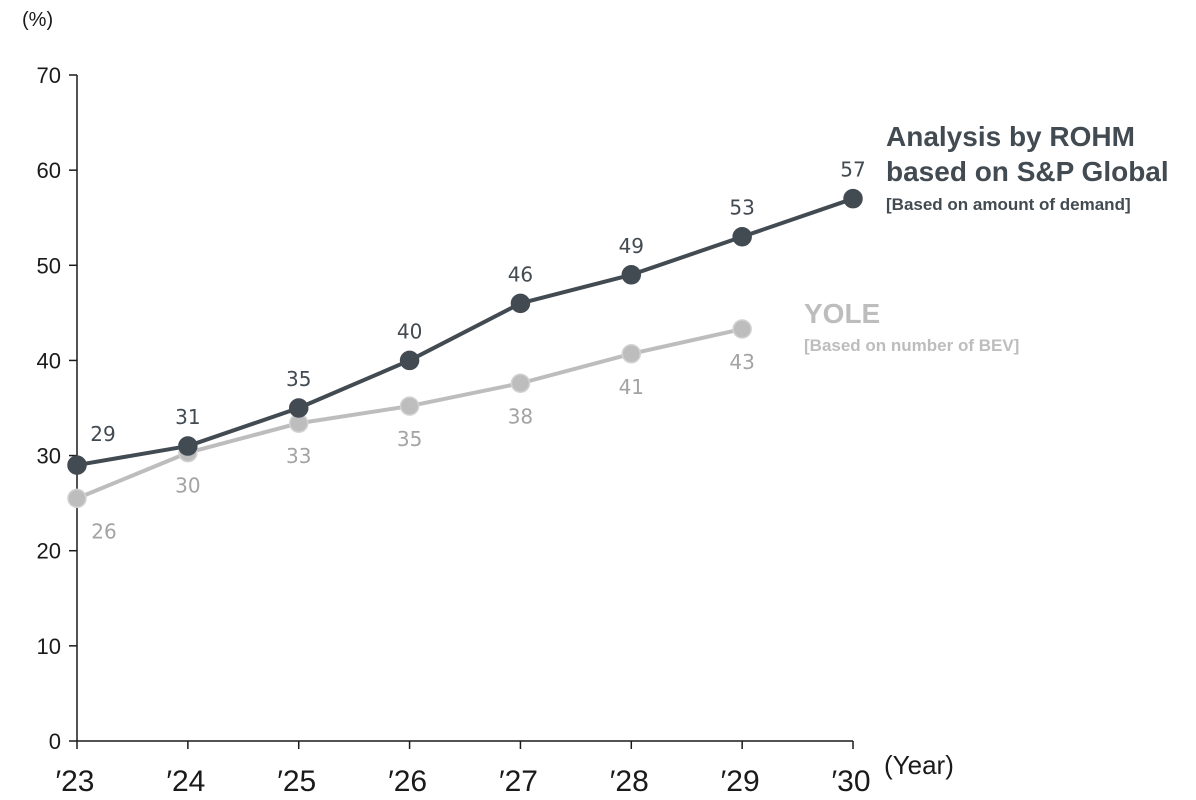  What do you see at coordinates (852, 170) in the screenshot?
I see `data-label: 57` at bounding box center [852, 170].